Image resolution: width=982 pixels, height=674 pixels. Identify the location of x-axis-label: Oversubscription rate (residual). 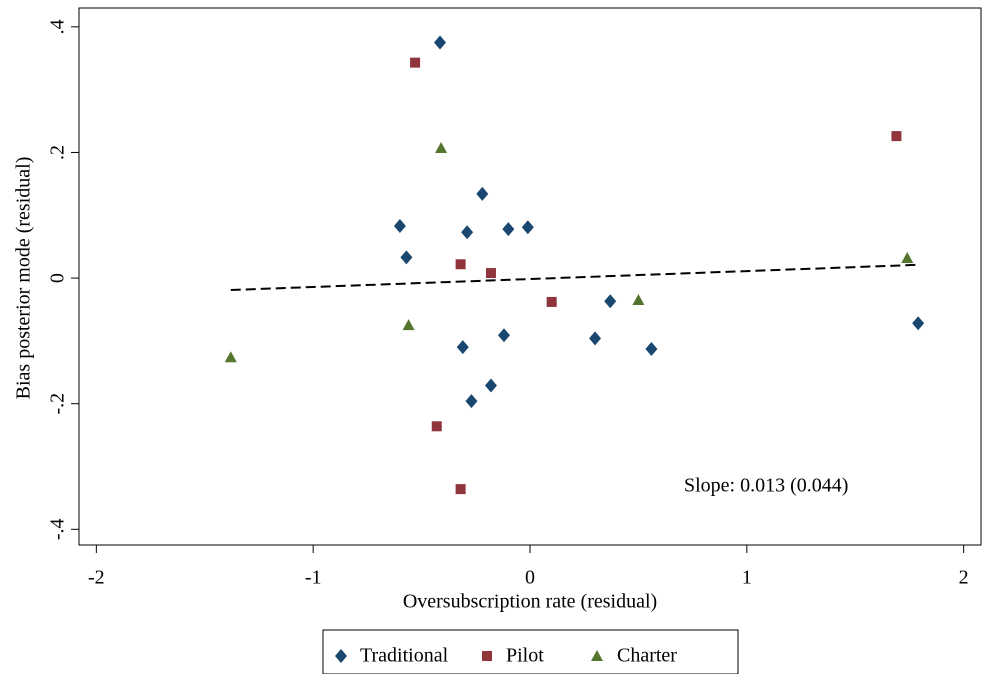
(530, 602).